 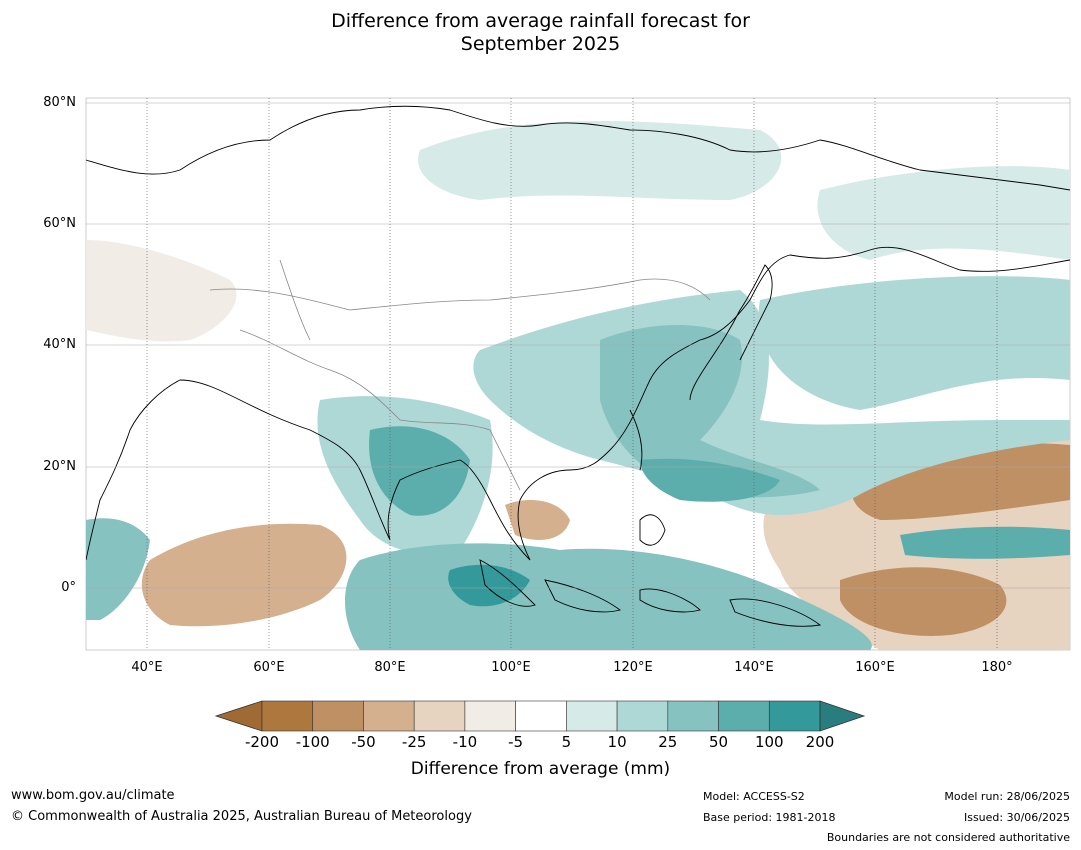 I want to click on lon-label-140e: 140°E, so click(x=754, y=667).